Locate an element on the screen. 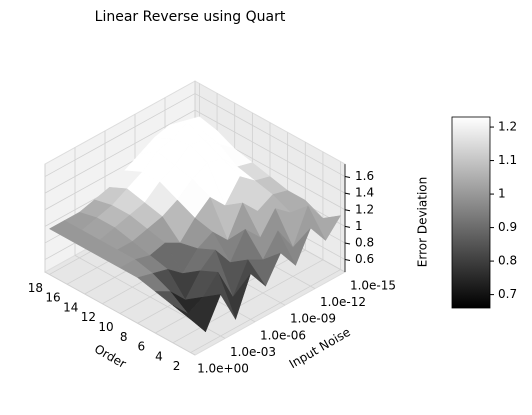 The height and width of the screenshot is (415, 532). y-tick-label: 1.0e-15 is located at coordinates (373, 286).